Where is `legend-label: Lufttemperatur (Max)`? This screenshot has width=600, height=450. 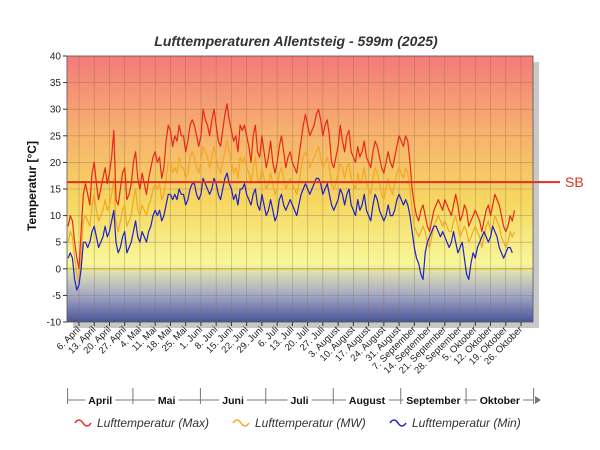
legend-label: Lufttemperatur (Max) is located at coordinates (153, 423).